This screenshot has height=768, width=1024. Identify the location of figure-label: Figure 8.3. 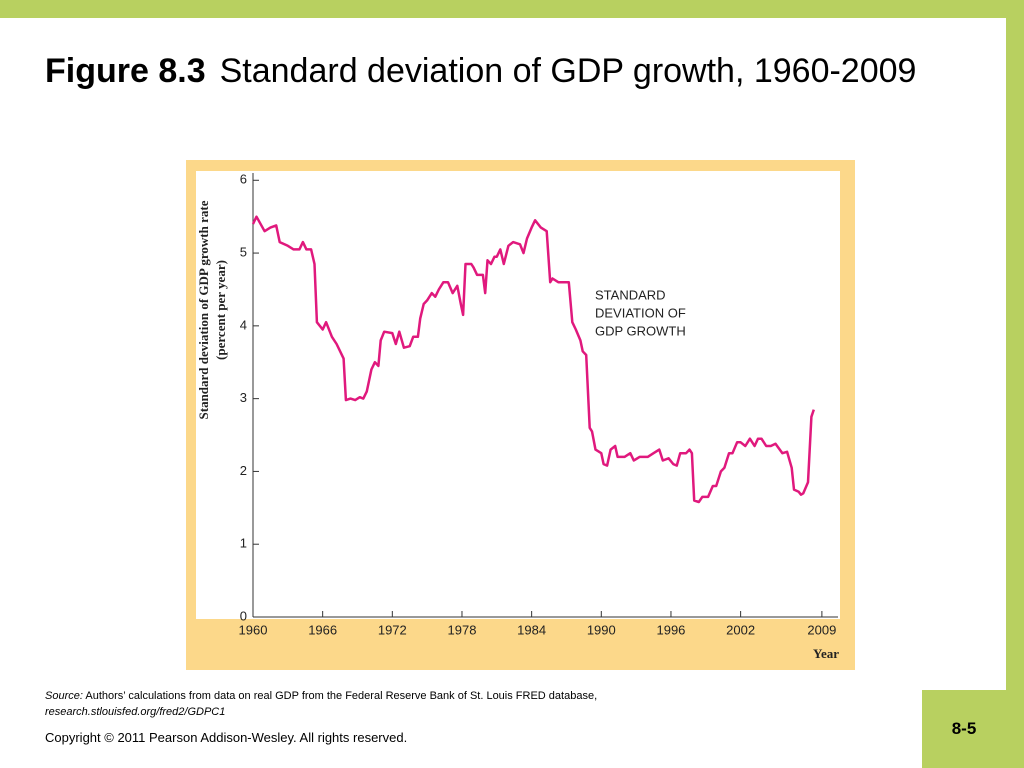
(125, 71).